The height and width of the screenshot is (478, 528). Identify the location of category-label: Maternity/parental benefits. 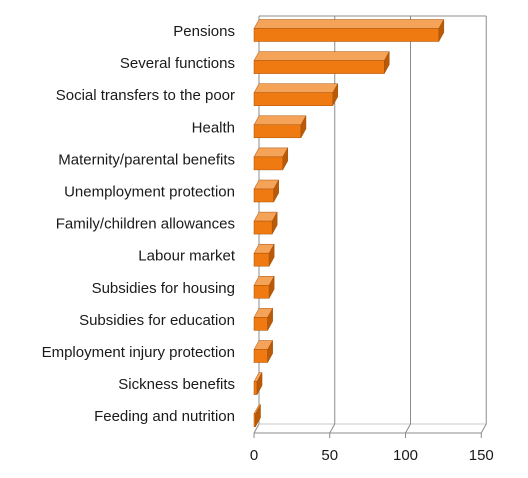
(146, 159).